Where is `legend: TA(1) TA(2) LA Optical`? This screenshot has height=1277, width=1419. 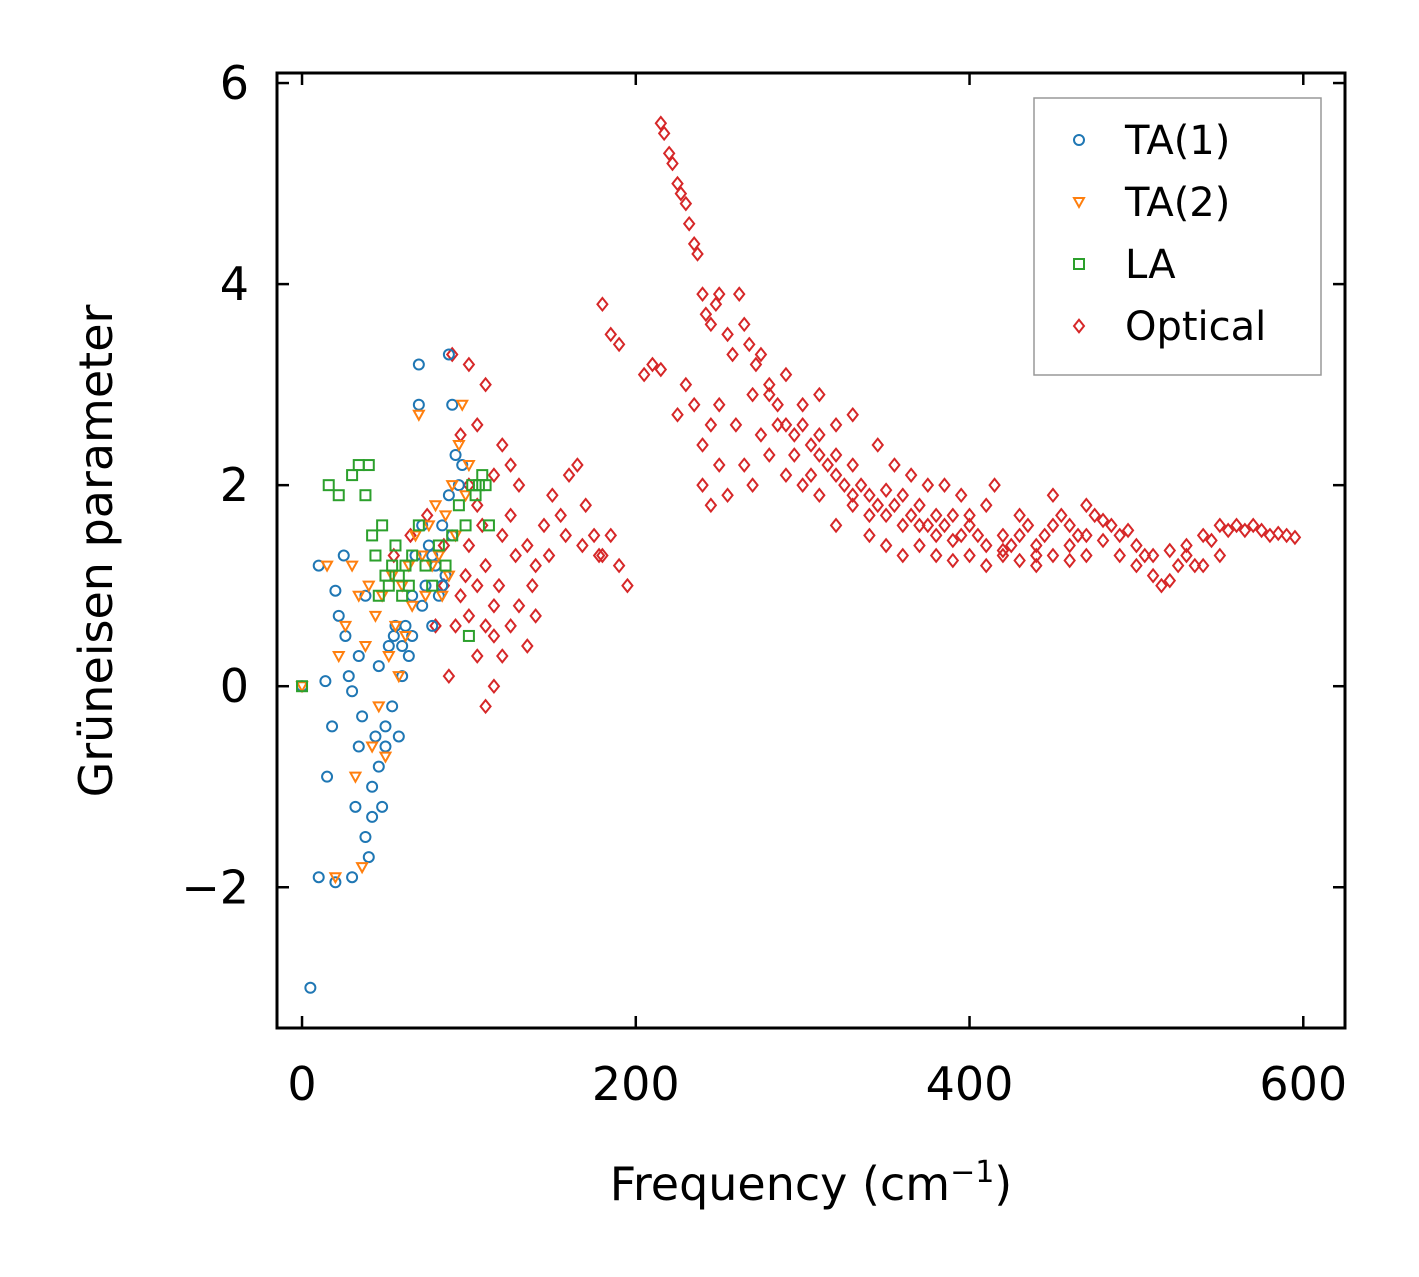
legend: TA(1) TA(2) LA Optical is located at coordinates (1177, 236).